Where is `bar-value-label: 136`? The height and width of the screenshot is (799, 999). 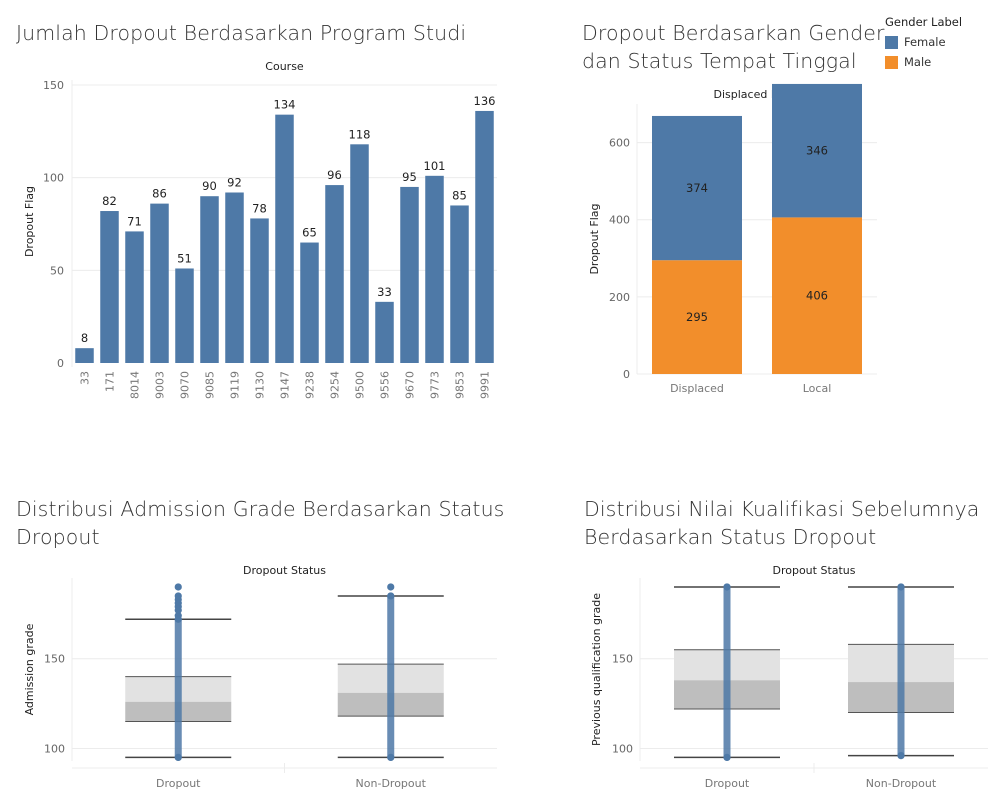 bar-value-label: 136 is located at coordinates (485, 101).